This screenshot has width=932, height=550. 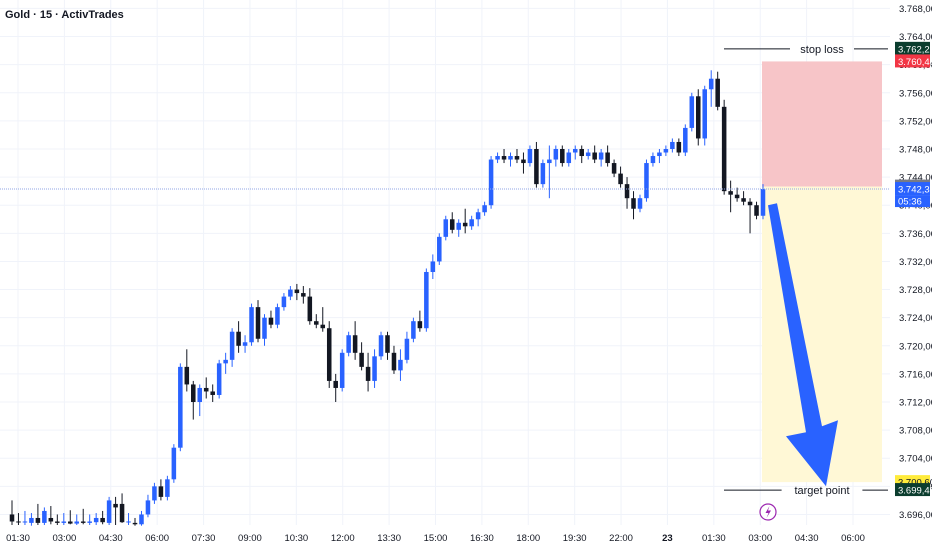 I want to click on stop-price-tag: 3.760,46, so click(x=913, y=61).